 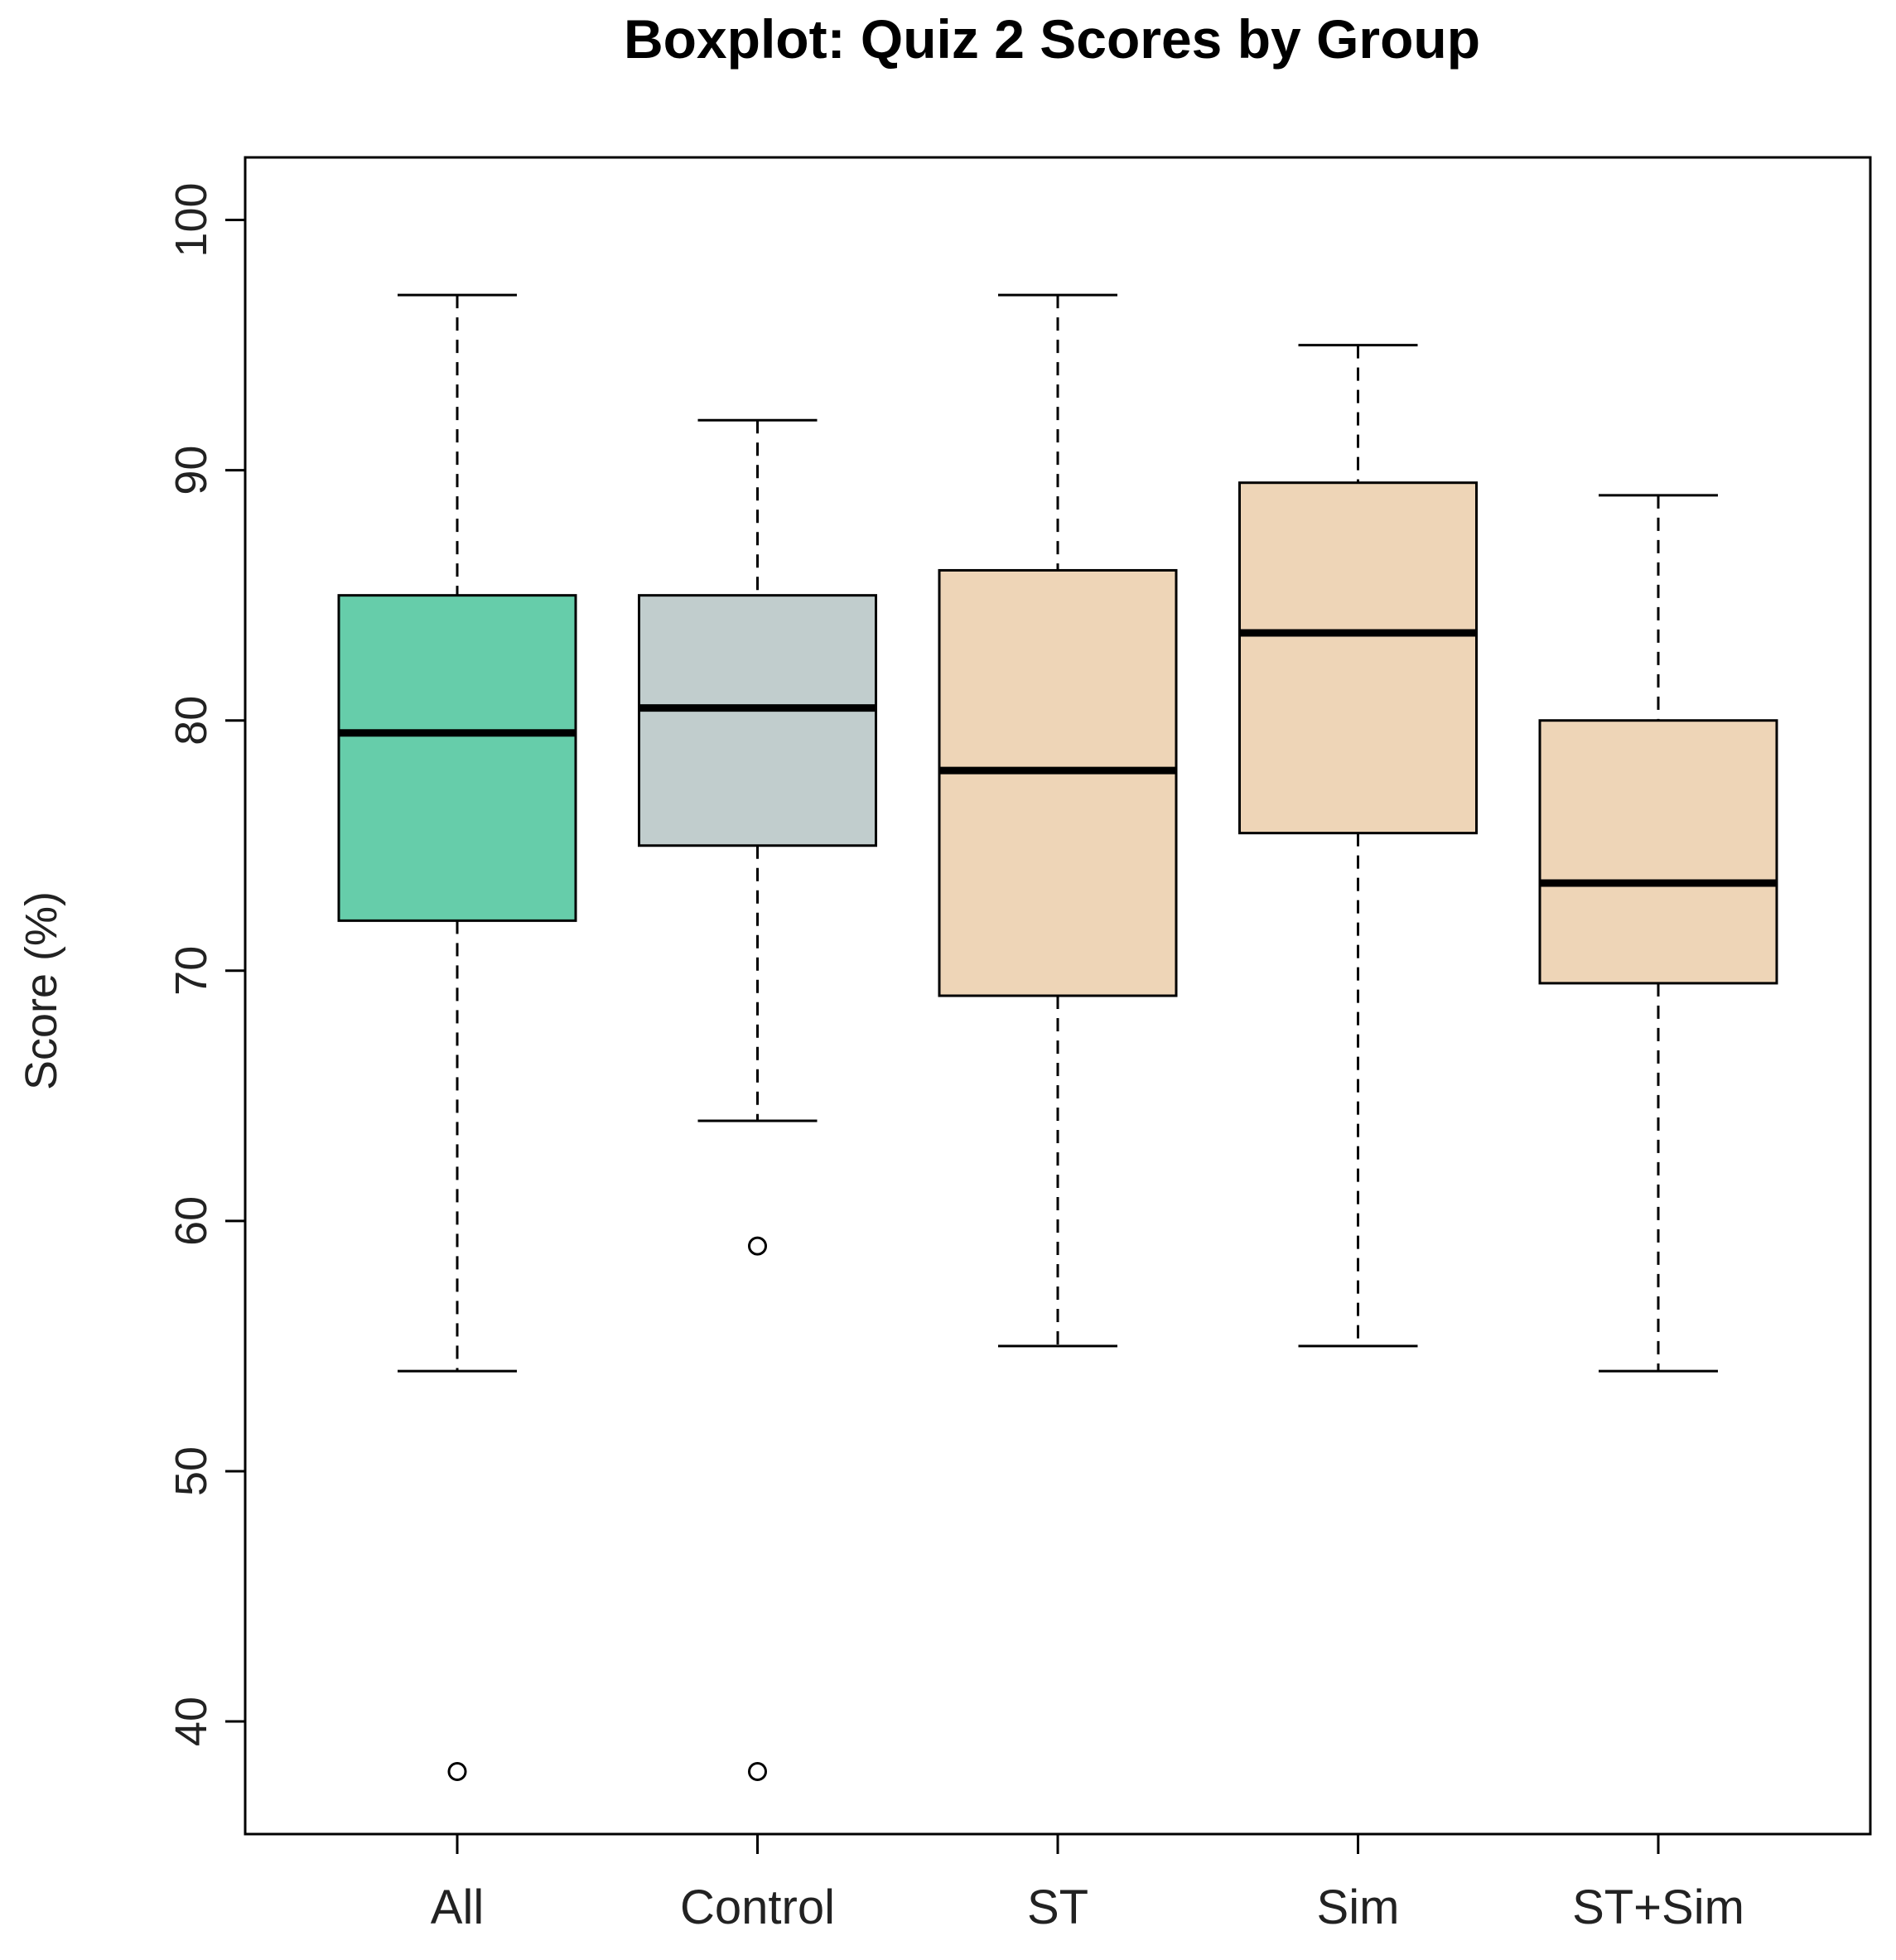 I want to click on box-all, so click(x=457, y=758).